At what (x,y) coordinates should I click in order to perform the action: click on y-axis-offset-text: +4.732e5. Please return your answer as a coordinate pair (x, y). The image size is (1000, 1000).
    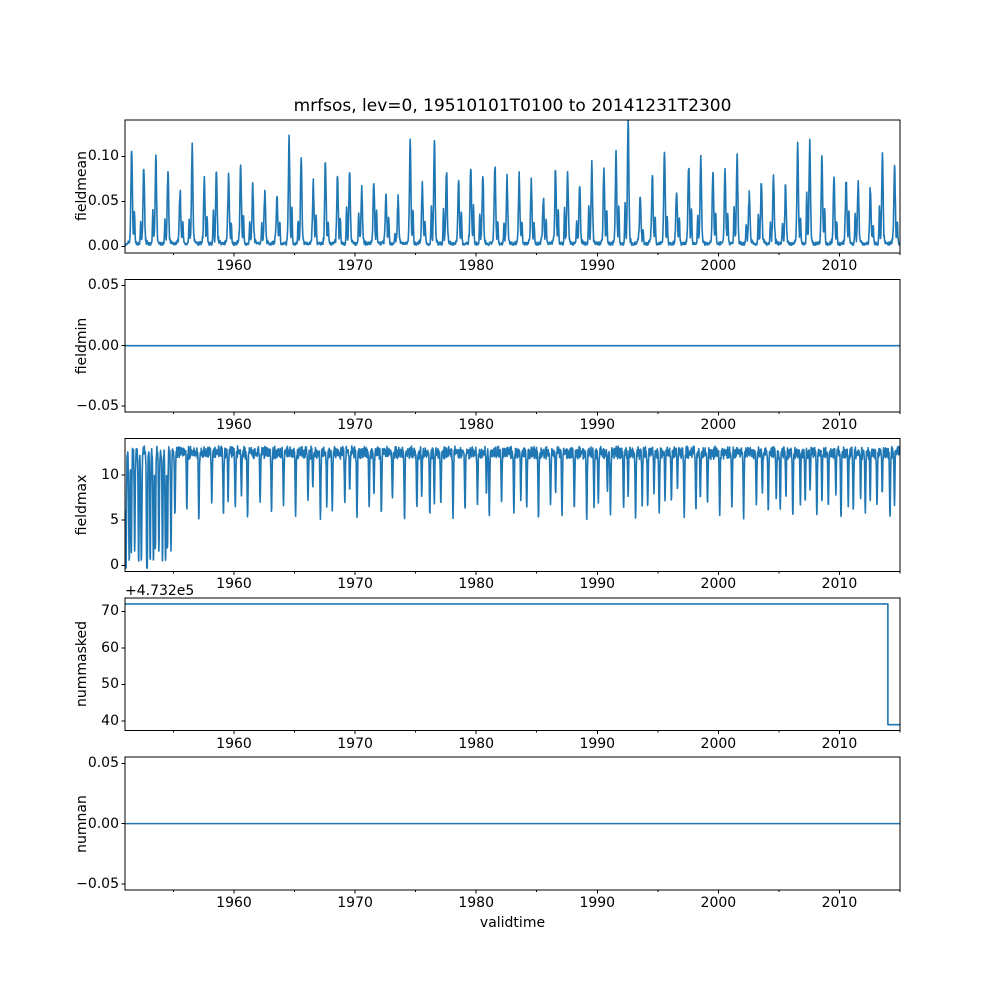
    Looking at the image, I should click on (160, 591).